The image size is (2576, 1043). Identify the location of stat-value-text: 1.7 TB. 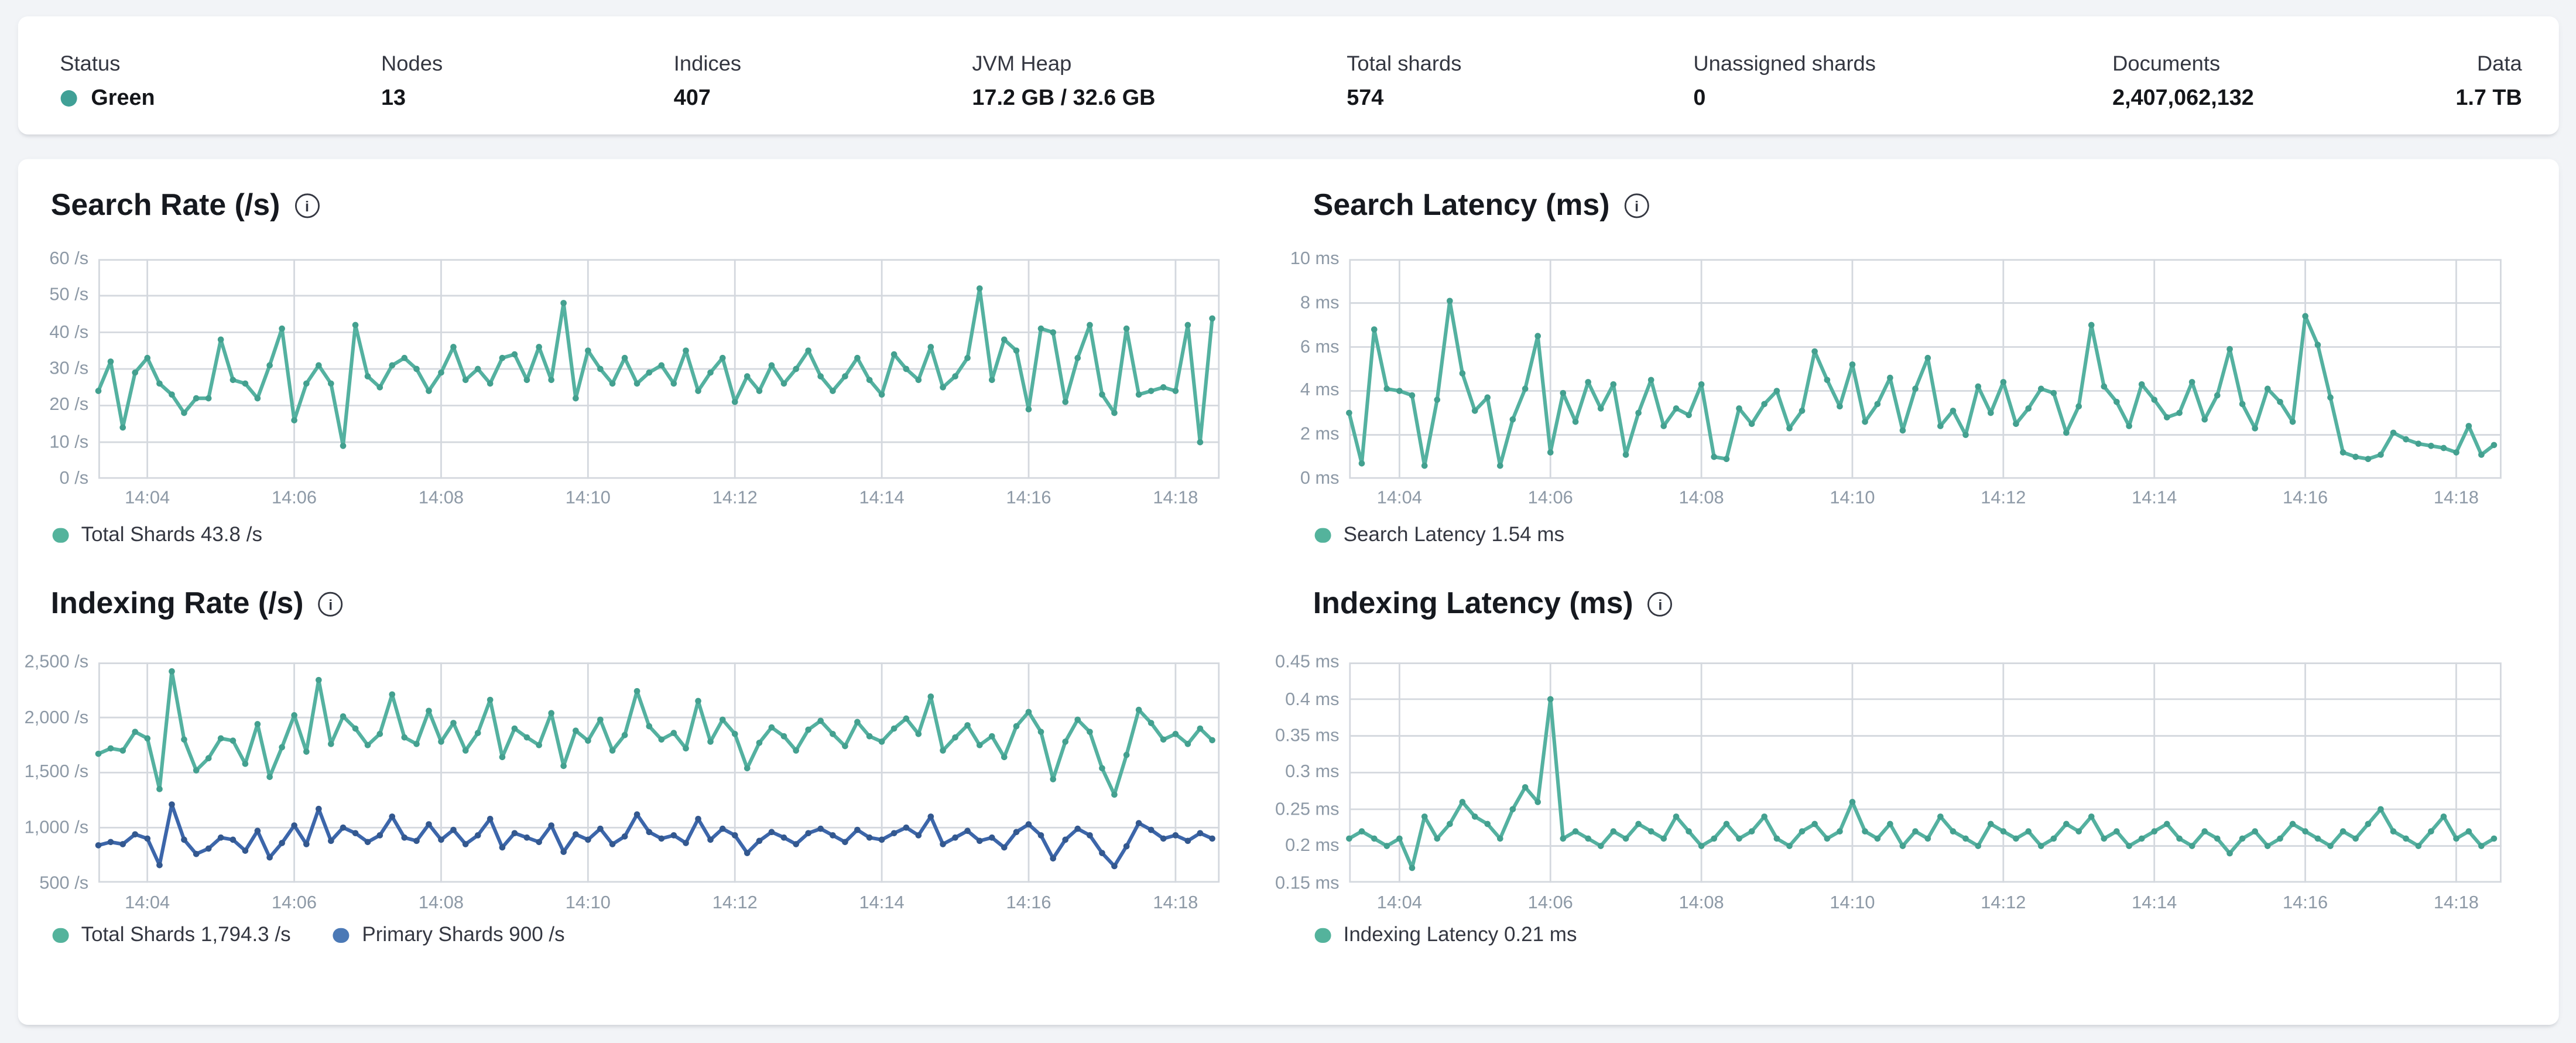
(2488, 97).